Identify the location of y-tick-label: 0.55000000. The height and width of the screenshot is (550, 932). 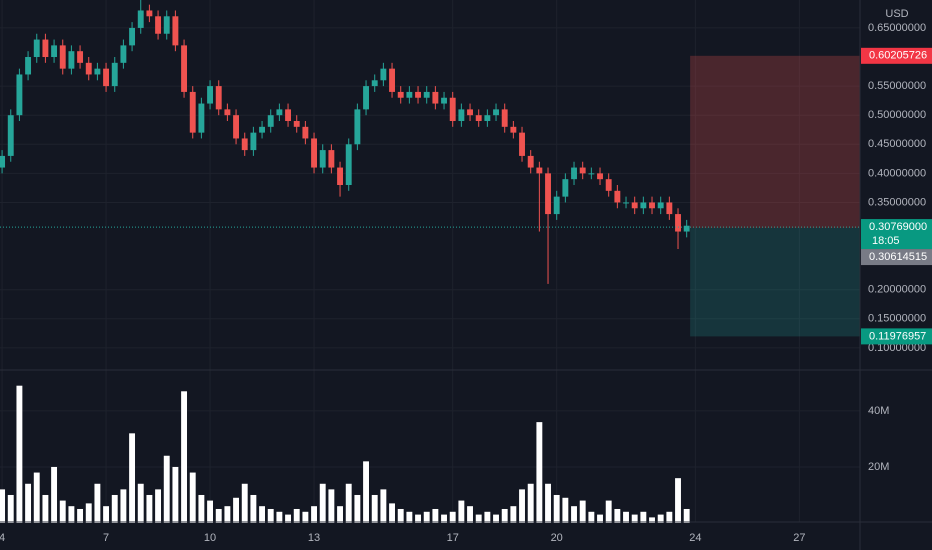
(897, 86).